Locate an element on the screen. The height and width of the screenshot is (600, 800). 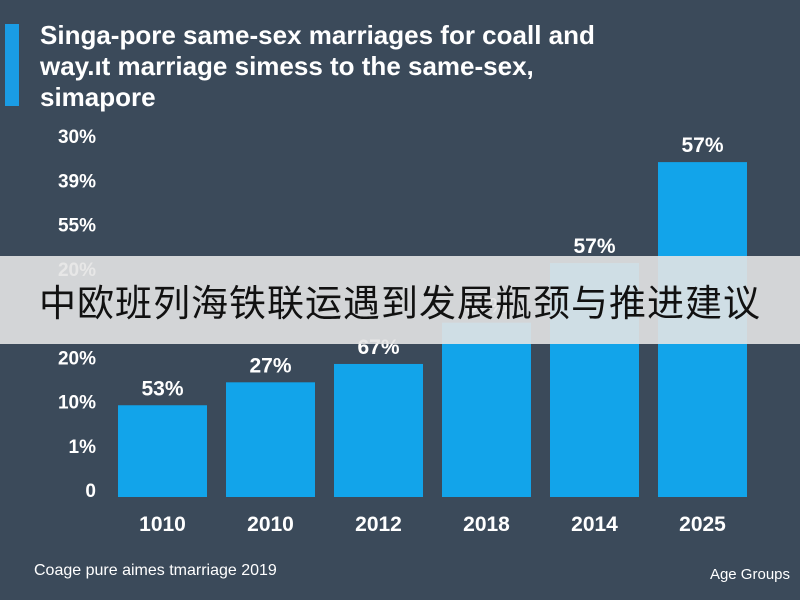
title-accent-bar is located at coordinates (12, 65).